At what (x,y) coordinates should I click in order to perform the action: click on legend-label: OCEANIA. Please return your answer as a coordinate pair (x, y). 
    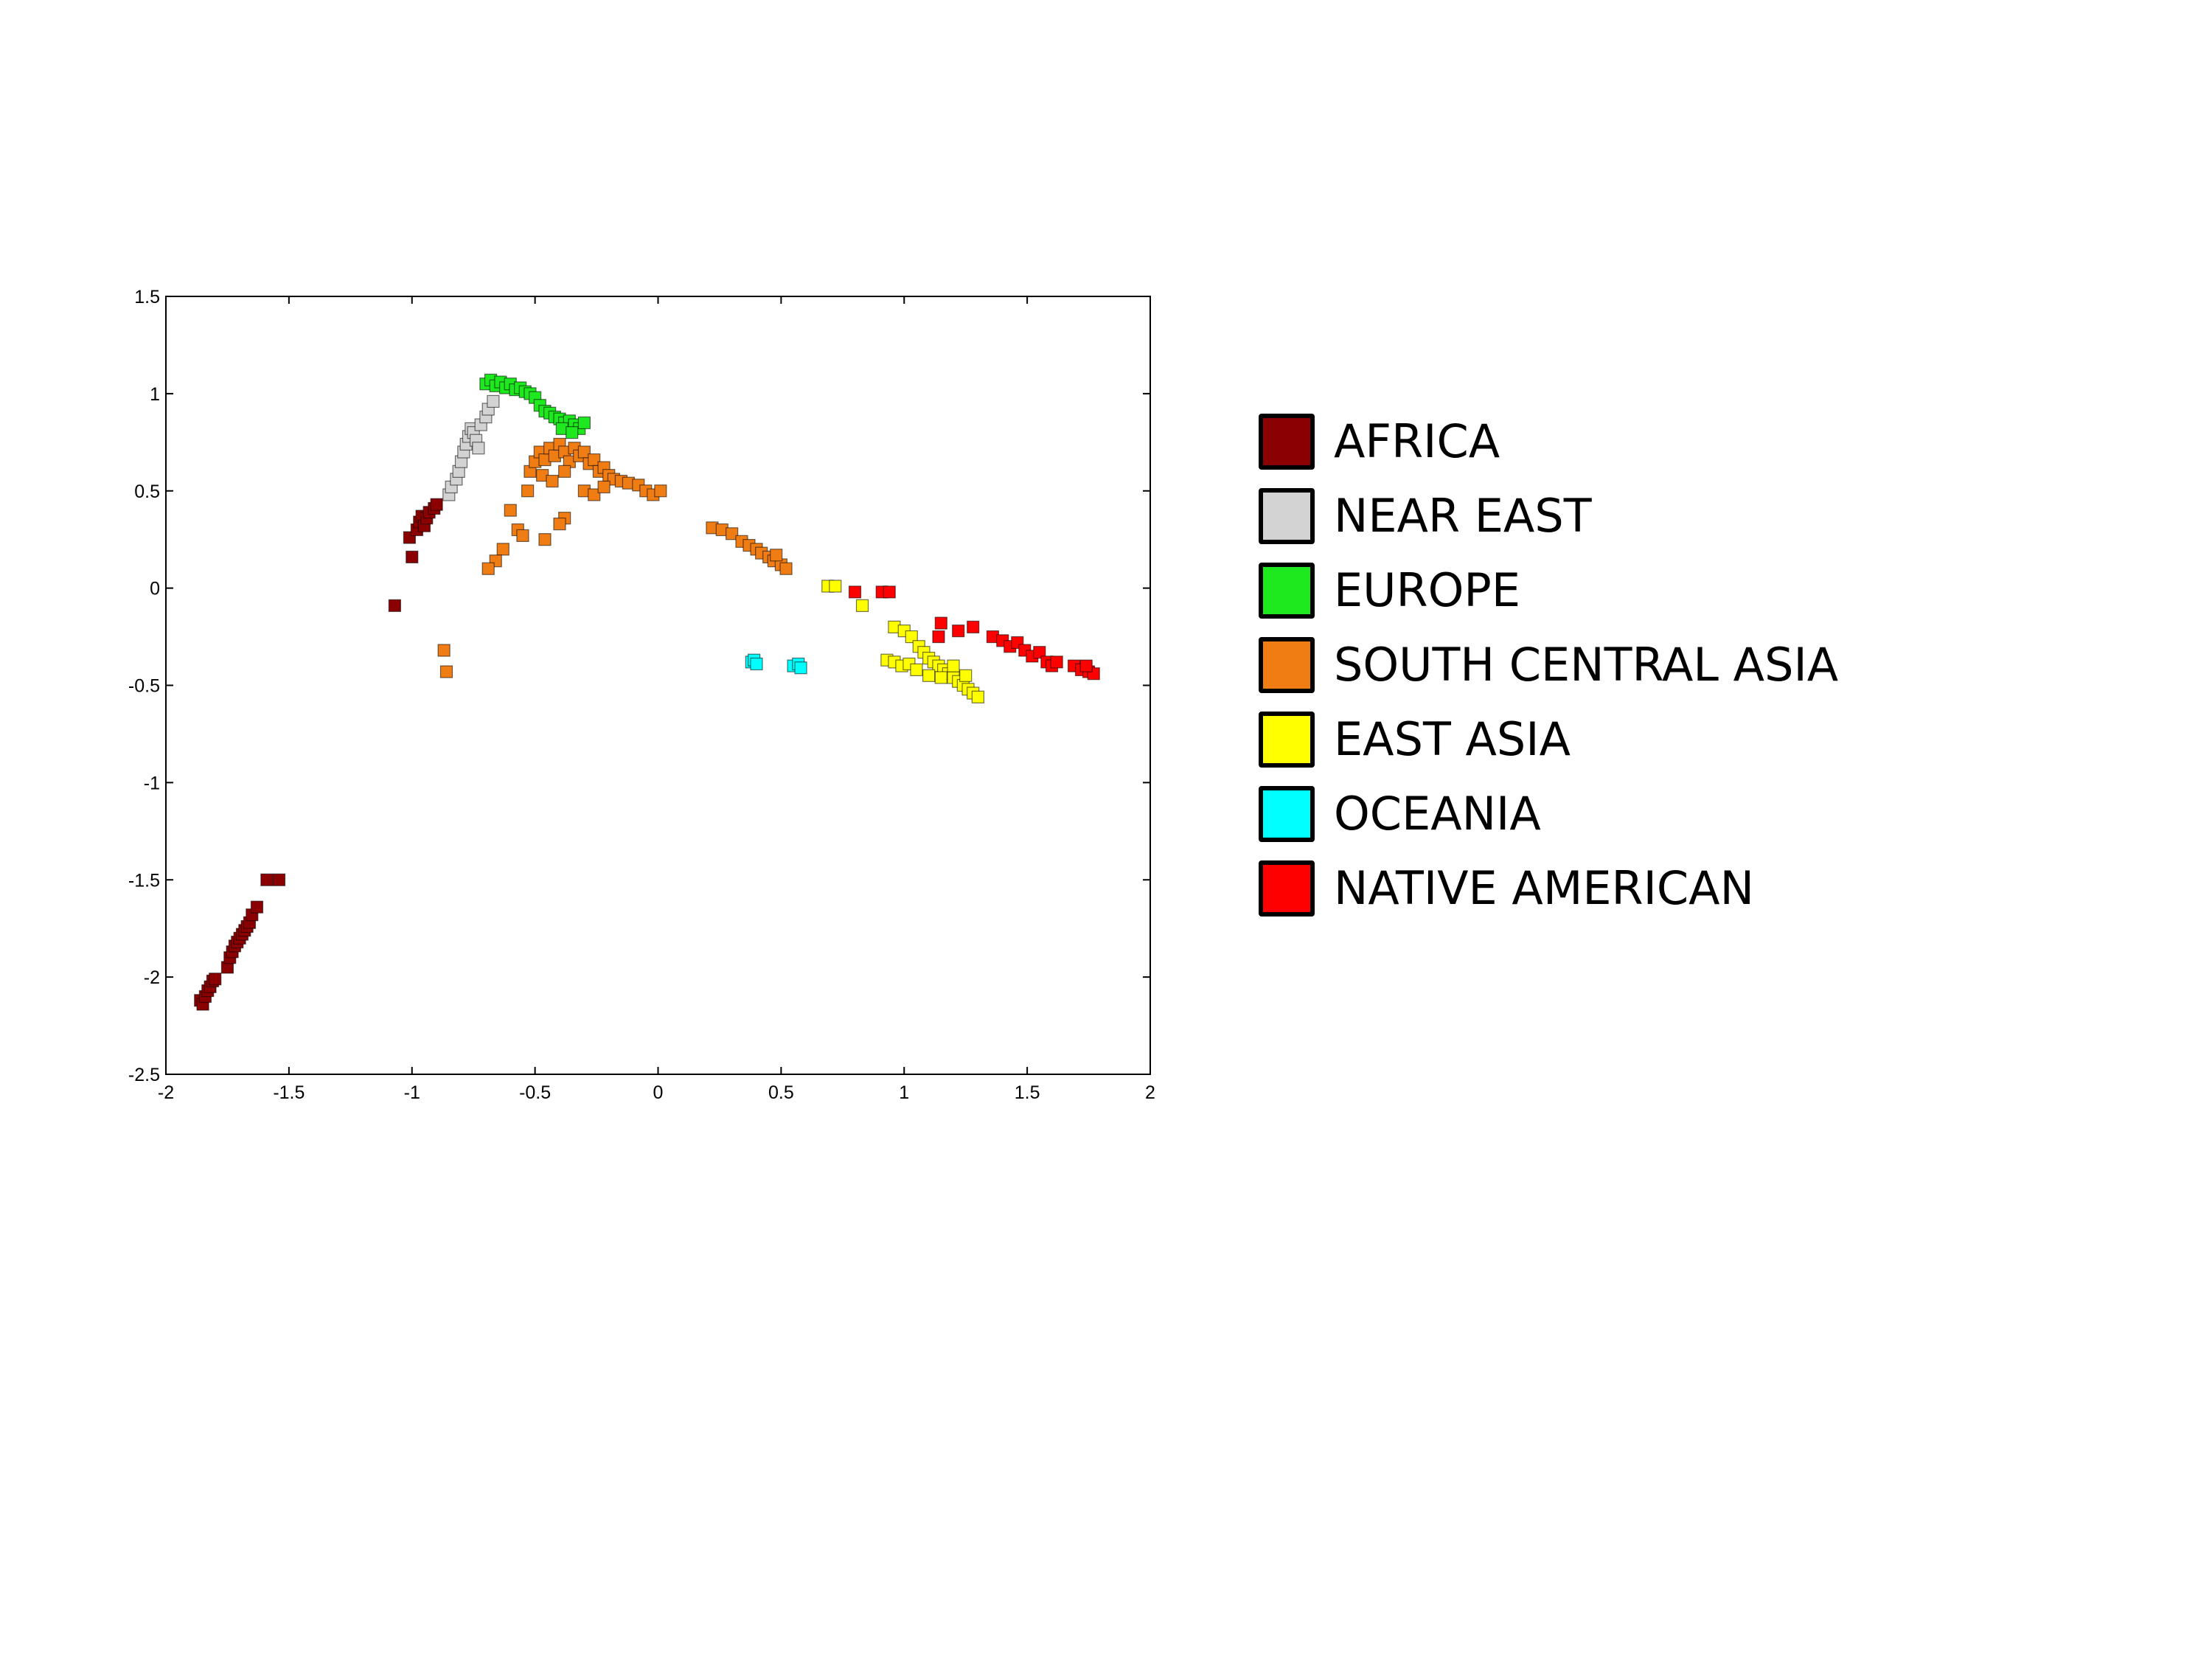
    Looking at the image, I should click on (1437, 814).